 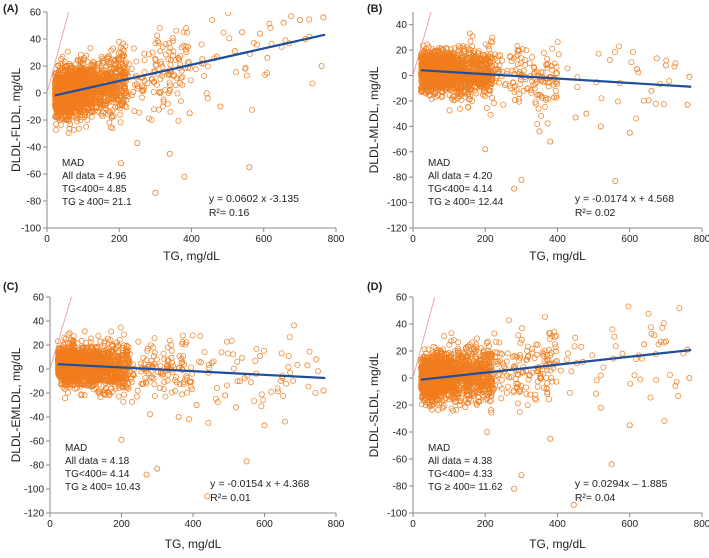 What do you see at coordinates (94, 189) in the screenshot?
I see `mad-lt400: TG<400= 4.85` at bounding box center [94, 189].